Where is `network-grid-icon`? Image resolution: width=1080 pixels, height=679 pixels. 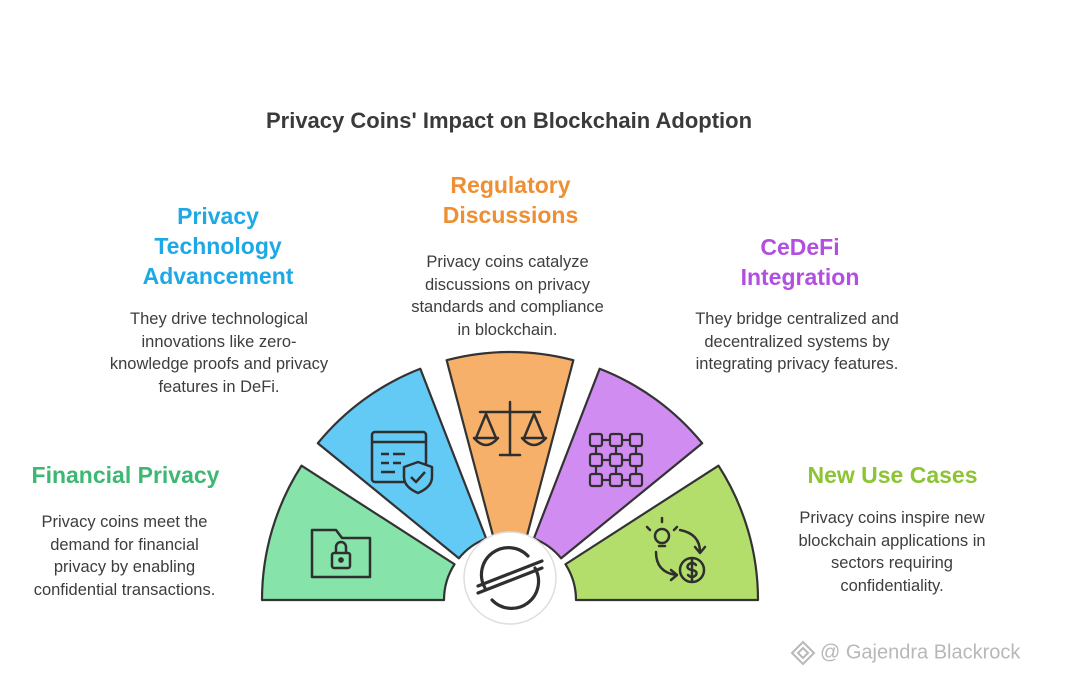 network-grid-icon is located at coordinates (616, 460).